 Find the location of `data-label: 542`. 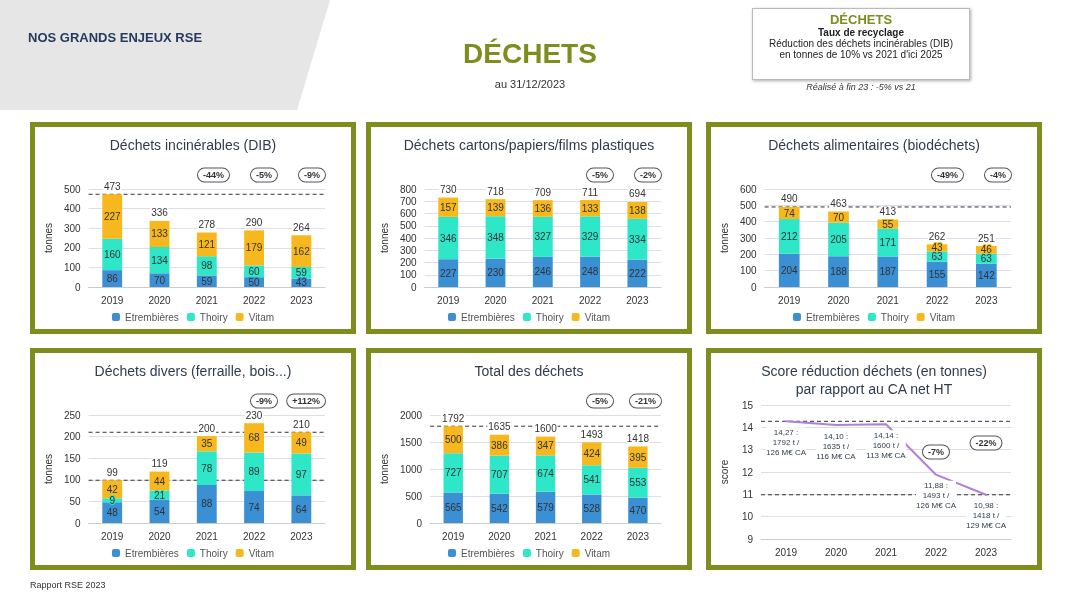

data-label: 542 is located at coordinates (500, 508).